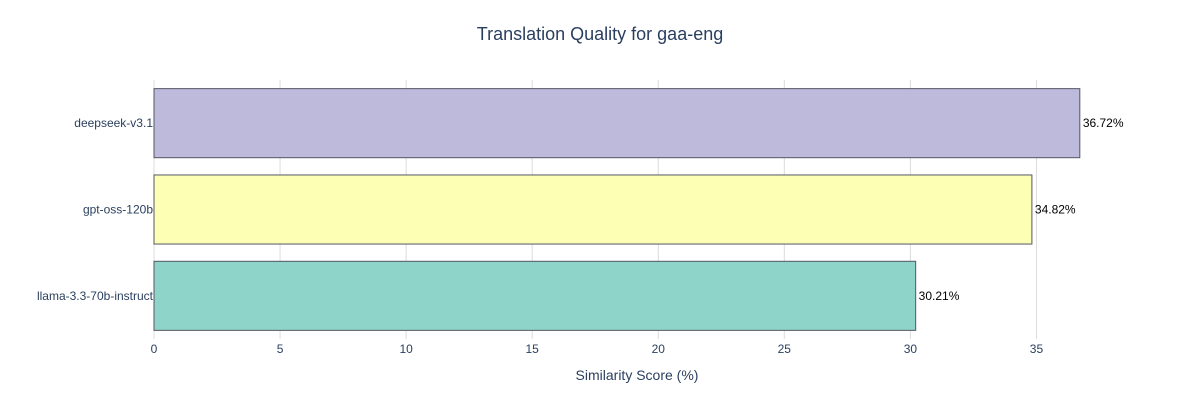 The image size is (1200, 400). What do you see at coordinates (600, 34) in the screenshot?
I see `chart-title: Translation Quality for gaa-eng` at bounding box center [600, 34].